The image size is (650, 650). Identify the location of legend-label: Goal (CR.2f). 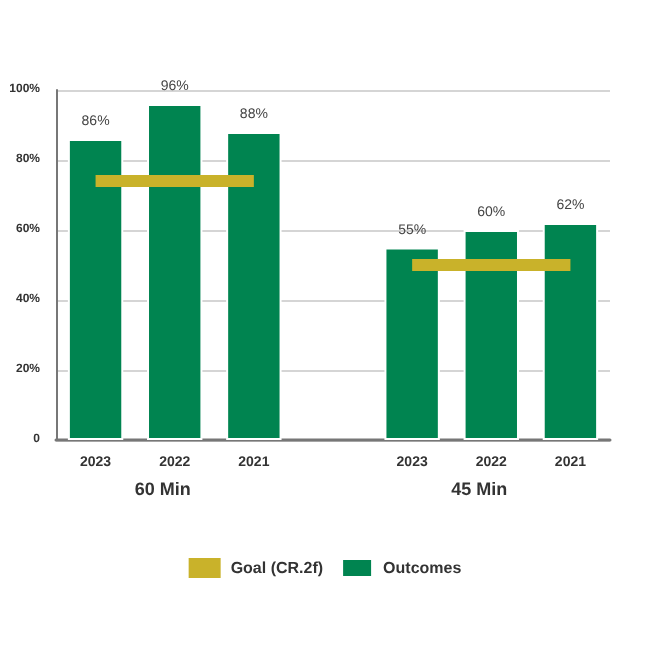
(277, 568).